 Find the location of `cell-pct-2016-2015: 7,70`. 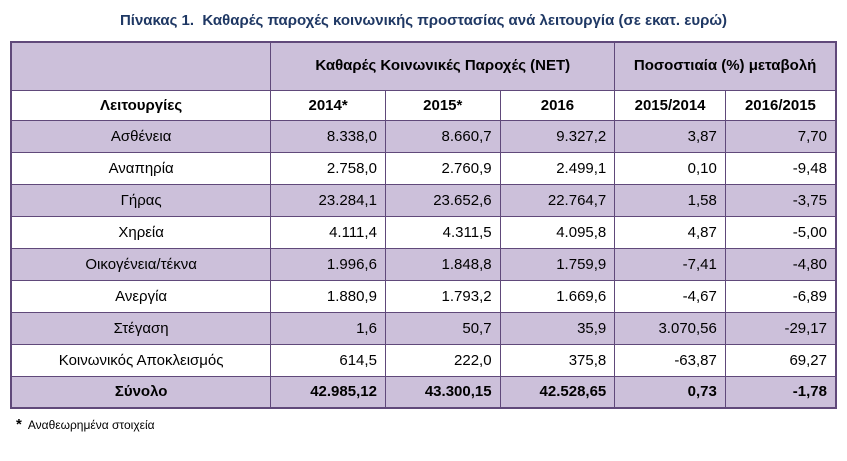

cell-pct-2016-2015: 7,70 is located at coordinates (780, 136).